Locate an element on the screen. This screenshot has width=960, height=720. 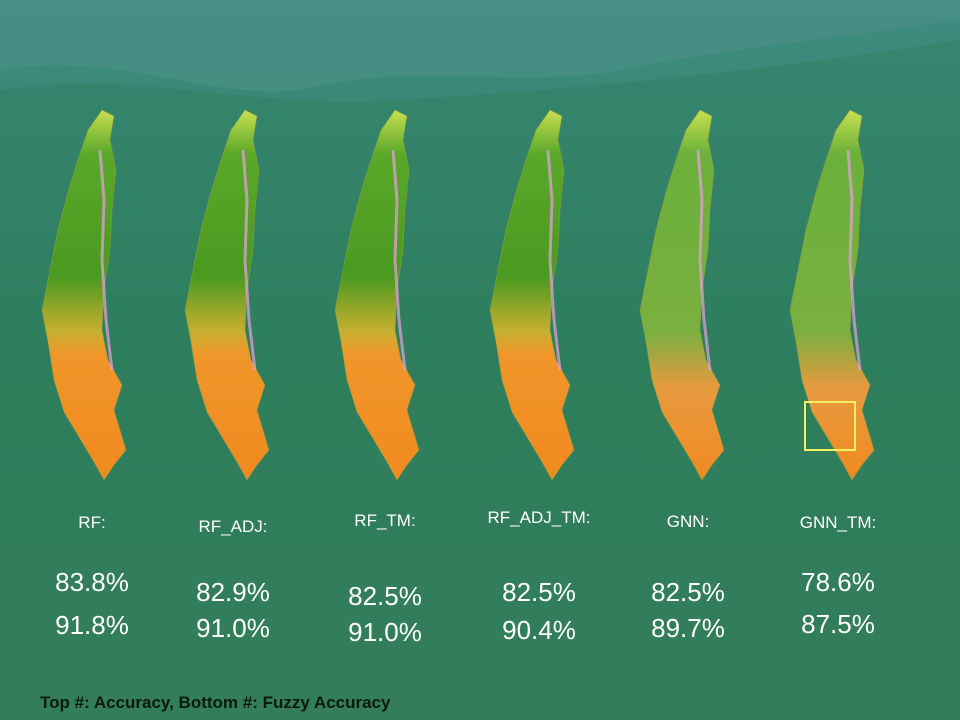
model-name: RF: is located at coordinates (91, 522).